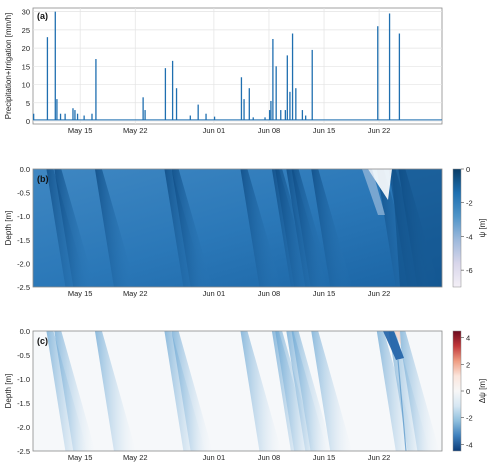 This screenshot has height=472, width=500. I want to click on panel-b-ylabel: Depth [m], so click(8, 228).